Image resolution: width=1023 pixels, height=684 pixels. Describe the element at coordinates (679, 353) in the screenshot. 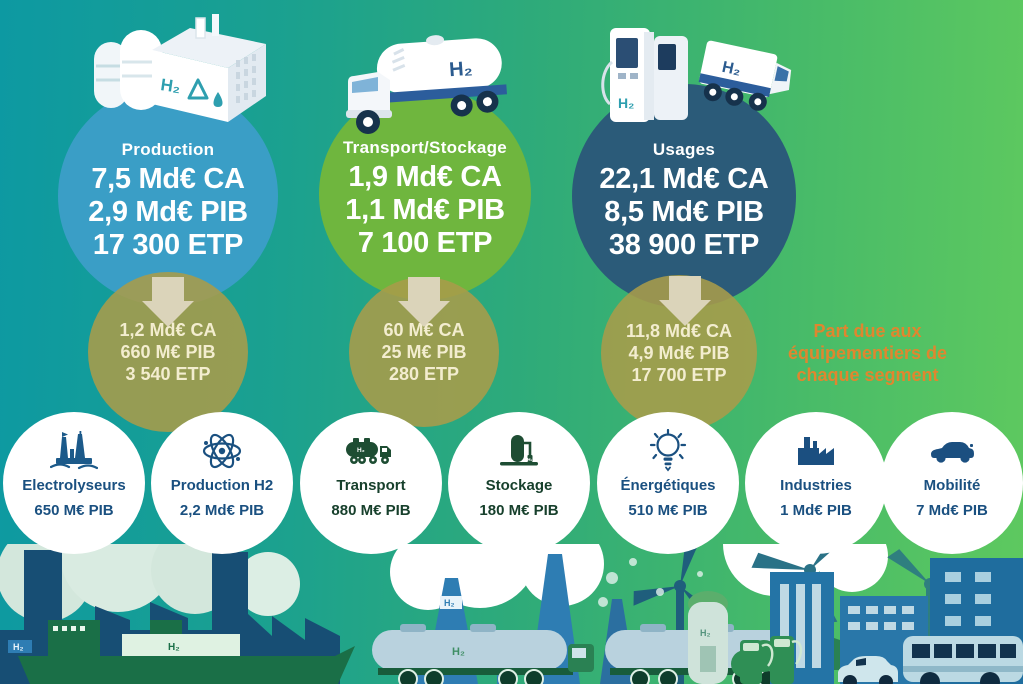

I see `sub-value-pib: 4,9 Md€ PIB` at that location.